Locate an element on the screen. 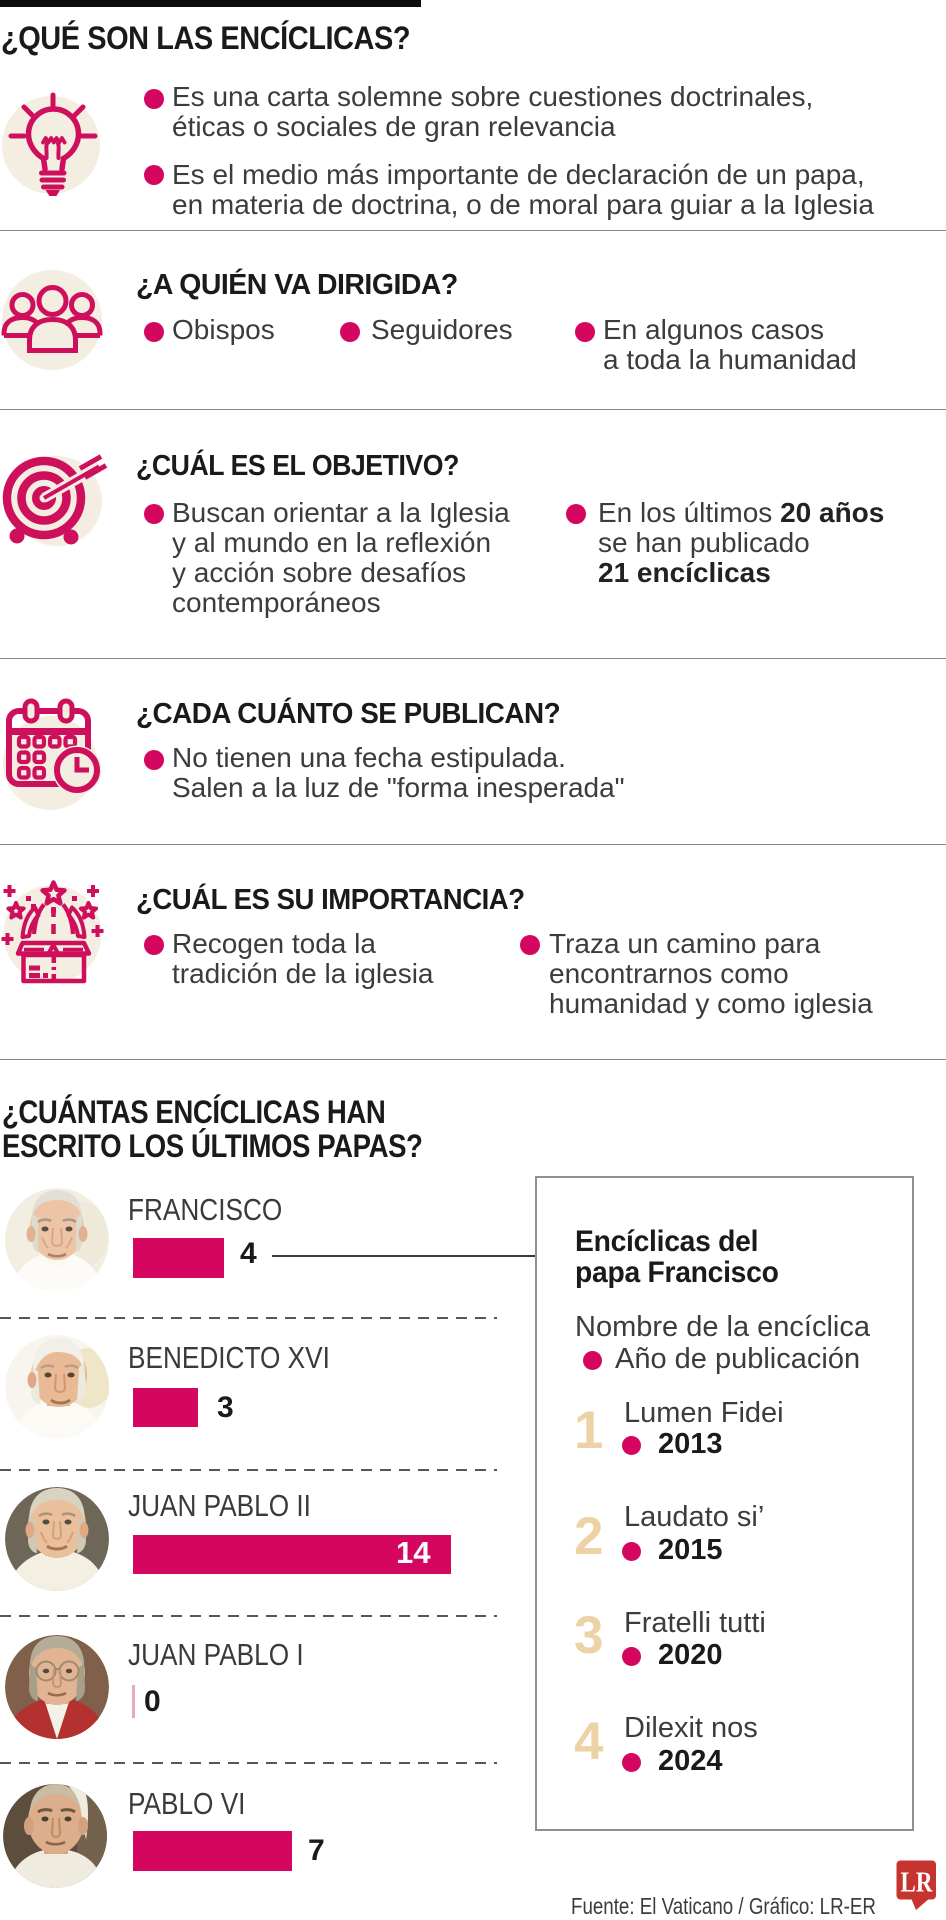 Image resolution: width=946 pixels, height=1920 pixels. svg-text: LR is located at coordinates (917, 1882).